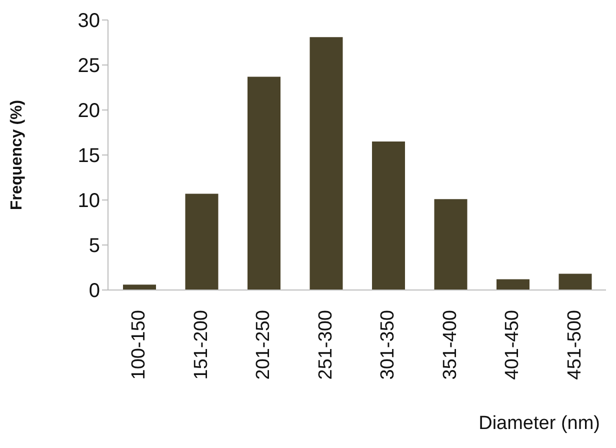 This screenshot has height=448, width=616. Describe the element at coordinates (450, 345) in the screenshot. I see `x-tick-label: 351-400` at that location.